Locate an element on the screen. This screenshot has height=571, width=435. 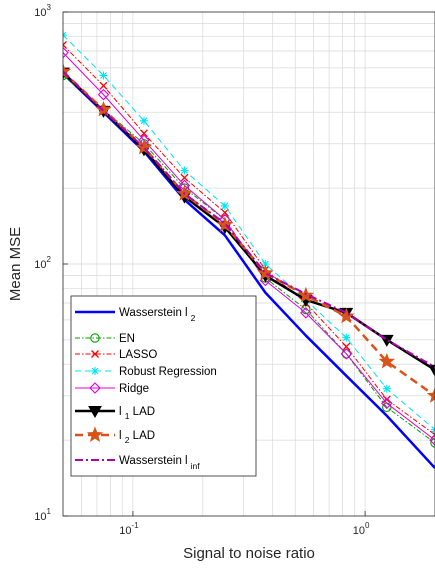
x-tick-label: 10⁻¹ is located at coordinates (129, 529).